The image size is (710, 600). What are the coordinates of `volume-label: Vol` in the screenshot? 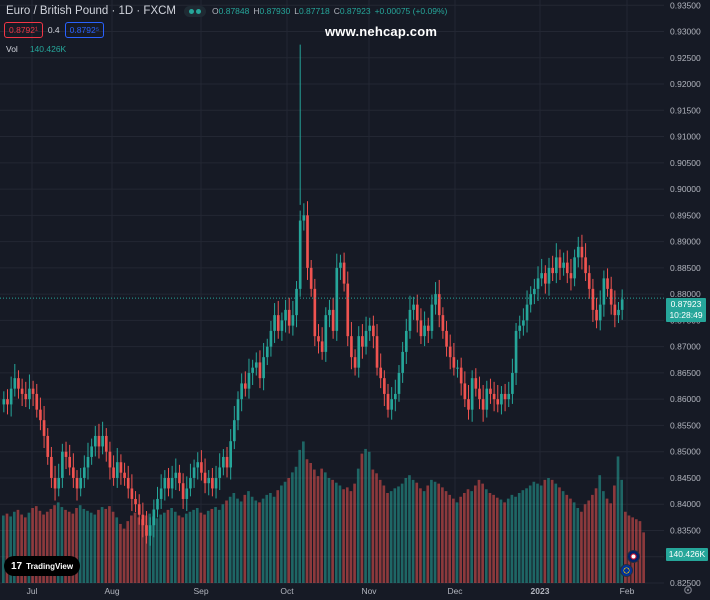 It's located at (12, 49).